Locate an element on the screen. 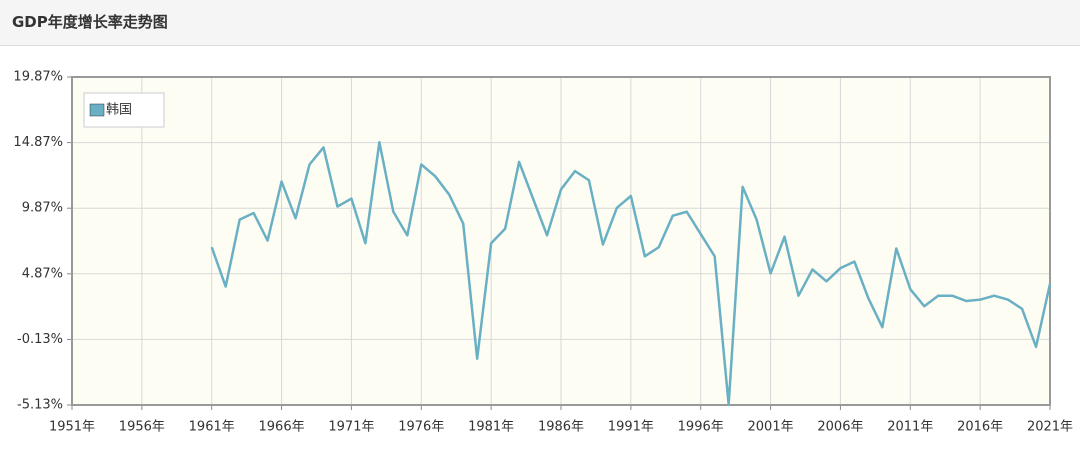 This screenshot has height=454, width=1080. y-tick-label: 19.87% is located at coordinates (38, 77).